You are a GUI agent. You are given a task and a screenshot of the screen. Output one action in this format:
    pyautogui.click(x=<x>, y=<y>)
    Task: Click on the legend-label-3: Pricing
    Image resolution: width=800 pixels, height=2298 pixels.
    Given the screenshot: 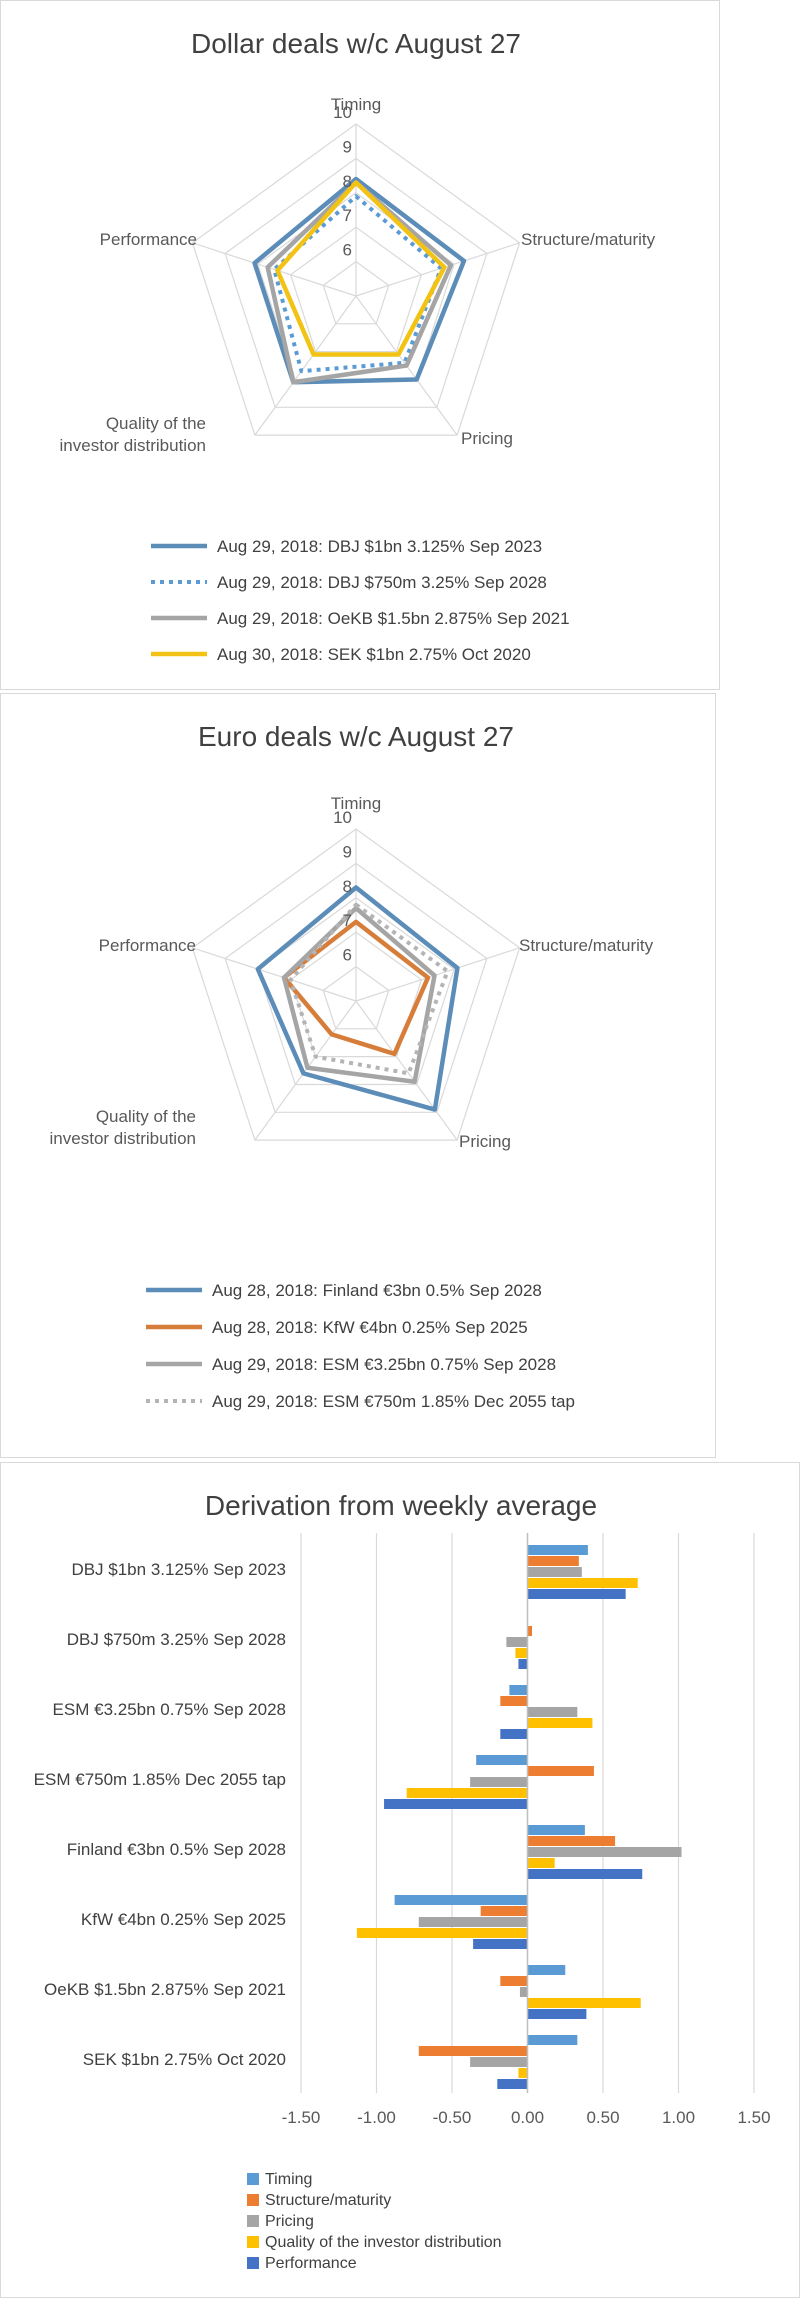 What is the action you would take?
    pyautogui.click(x=289, y=2221)
    